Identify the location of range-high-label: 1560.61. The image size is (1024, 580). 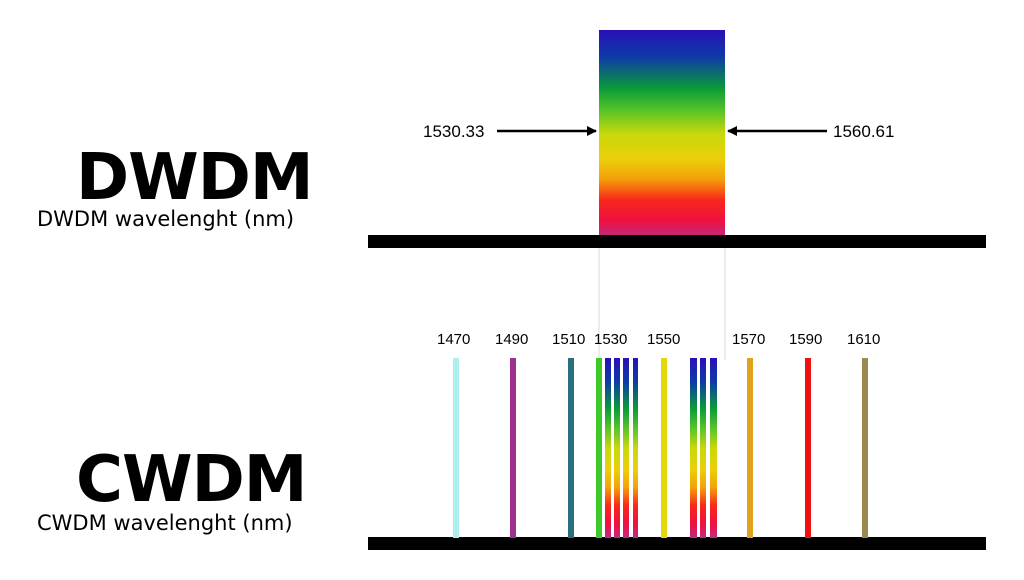
(863, 131).